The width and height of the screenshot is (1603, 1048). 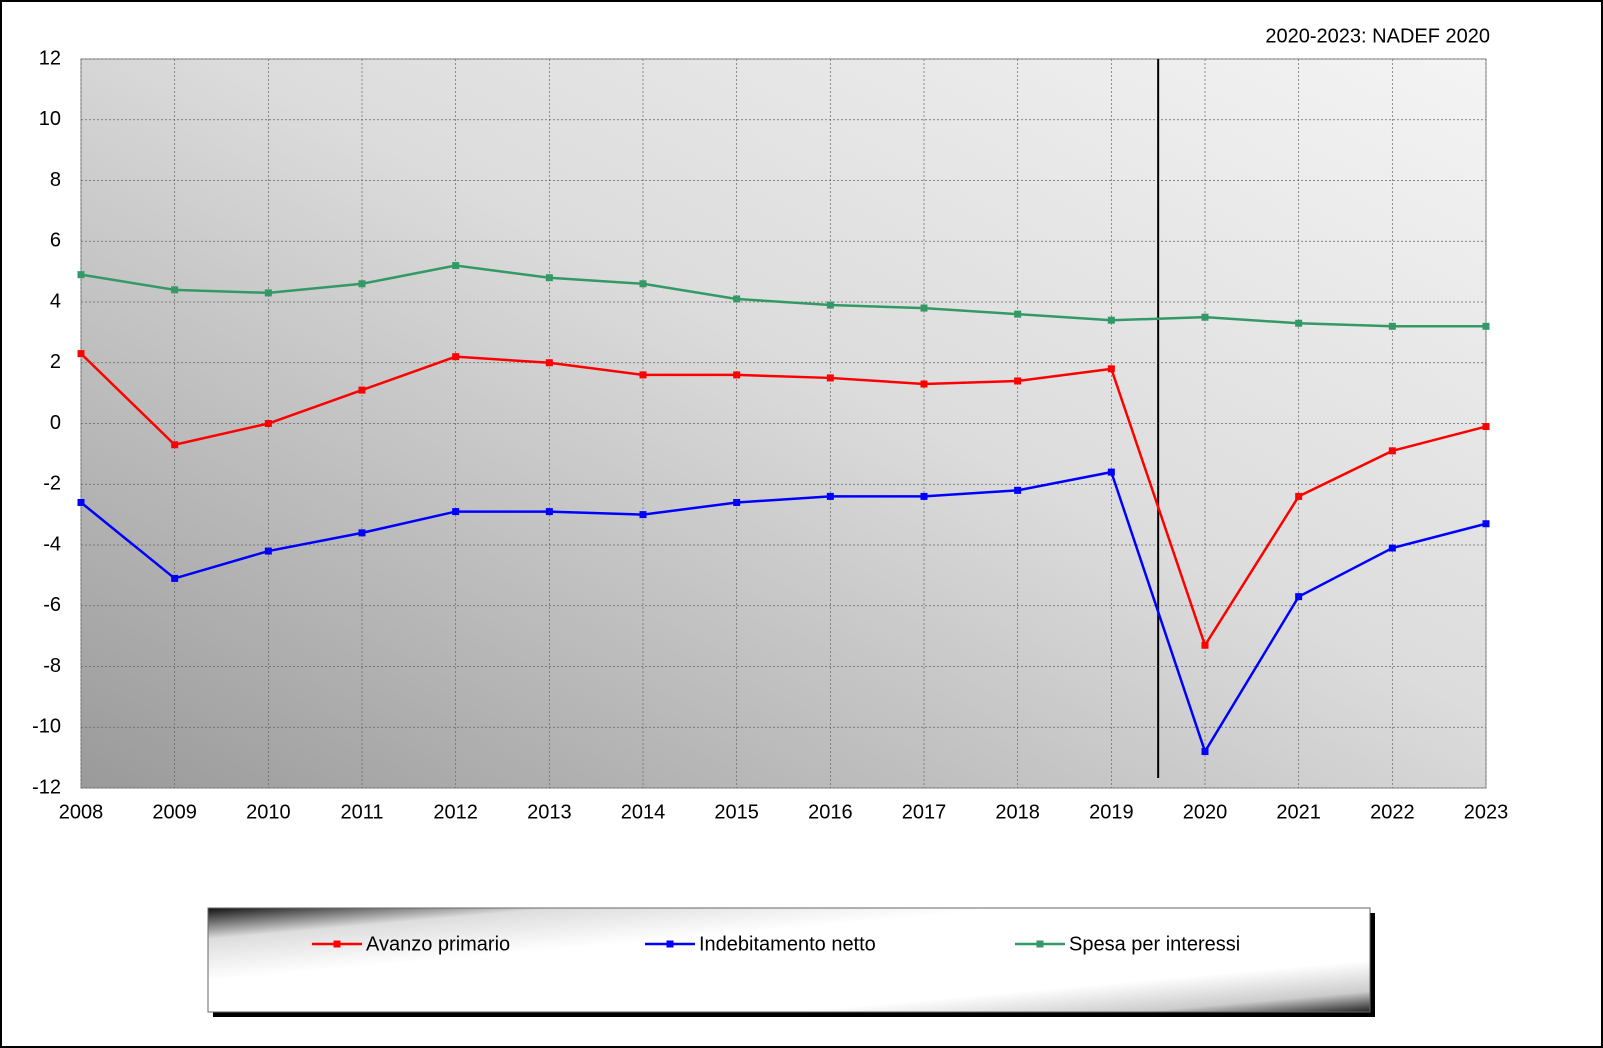 I want to click on x-tick-label: 2020, so click(x=1205, y=812).